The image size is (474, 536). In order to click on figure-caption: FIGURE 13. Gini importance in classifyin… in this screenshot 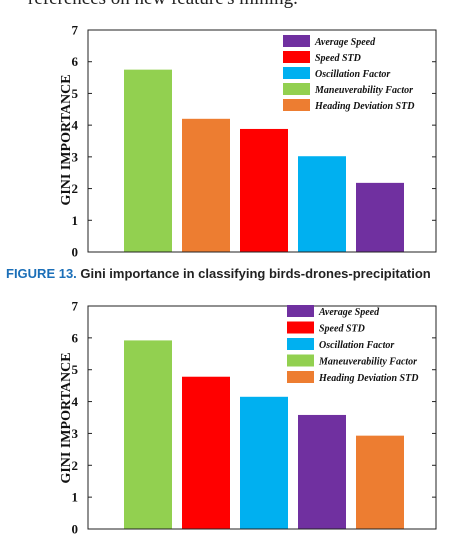, I will do `click(218, 273)`.